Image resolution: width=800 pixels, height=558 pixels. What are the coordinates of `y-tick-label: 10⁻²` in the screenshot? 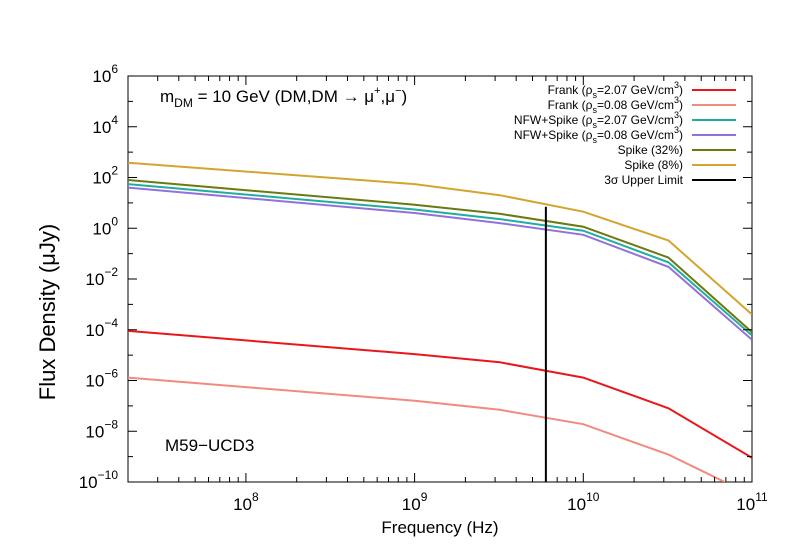 It's located at (101, 277).